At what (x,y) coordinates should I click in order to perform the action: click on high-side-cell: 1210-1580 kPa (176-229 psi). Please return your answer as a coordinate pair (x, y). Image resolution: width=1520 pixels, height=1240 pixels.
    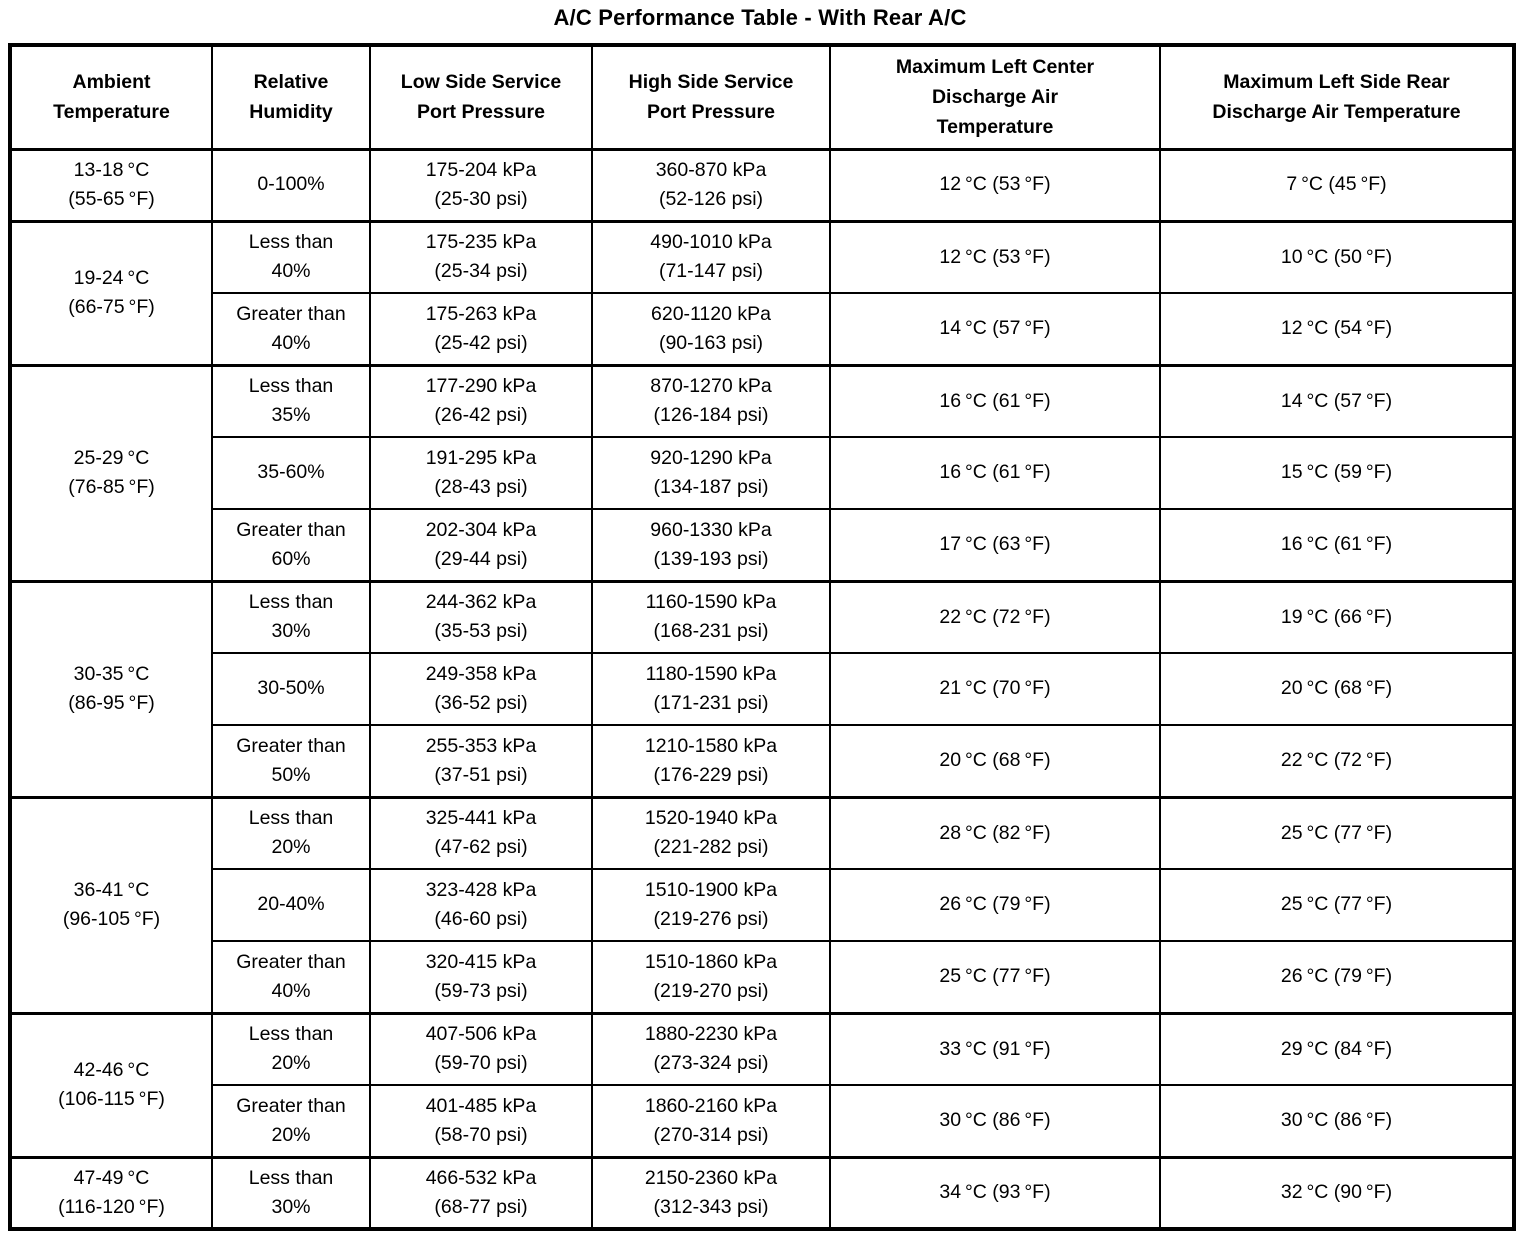
    Looking at the image, I should click on (711, 761).